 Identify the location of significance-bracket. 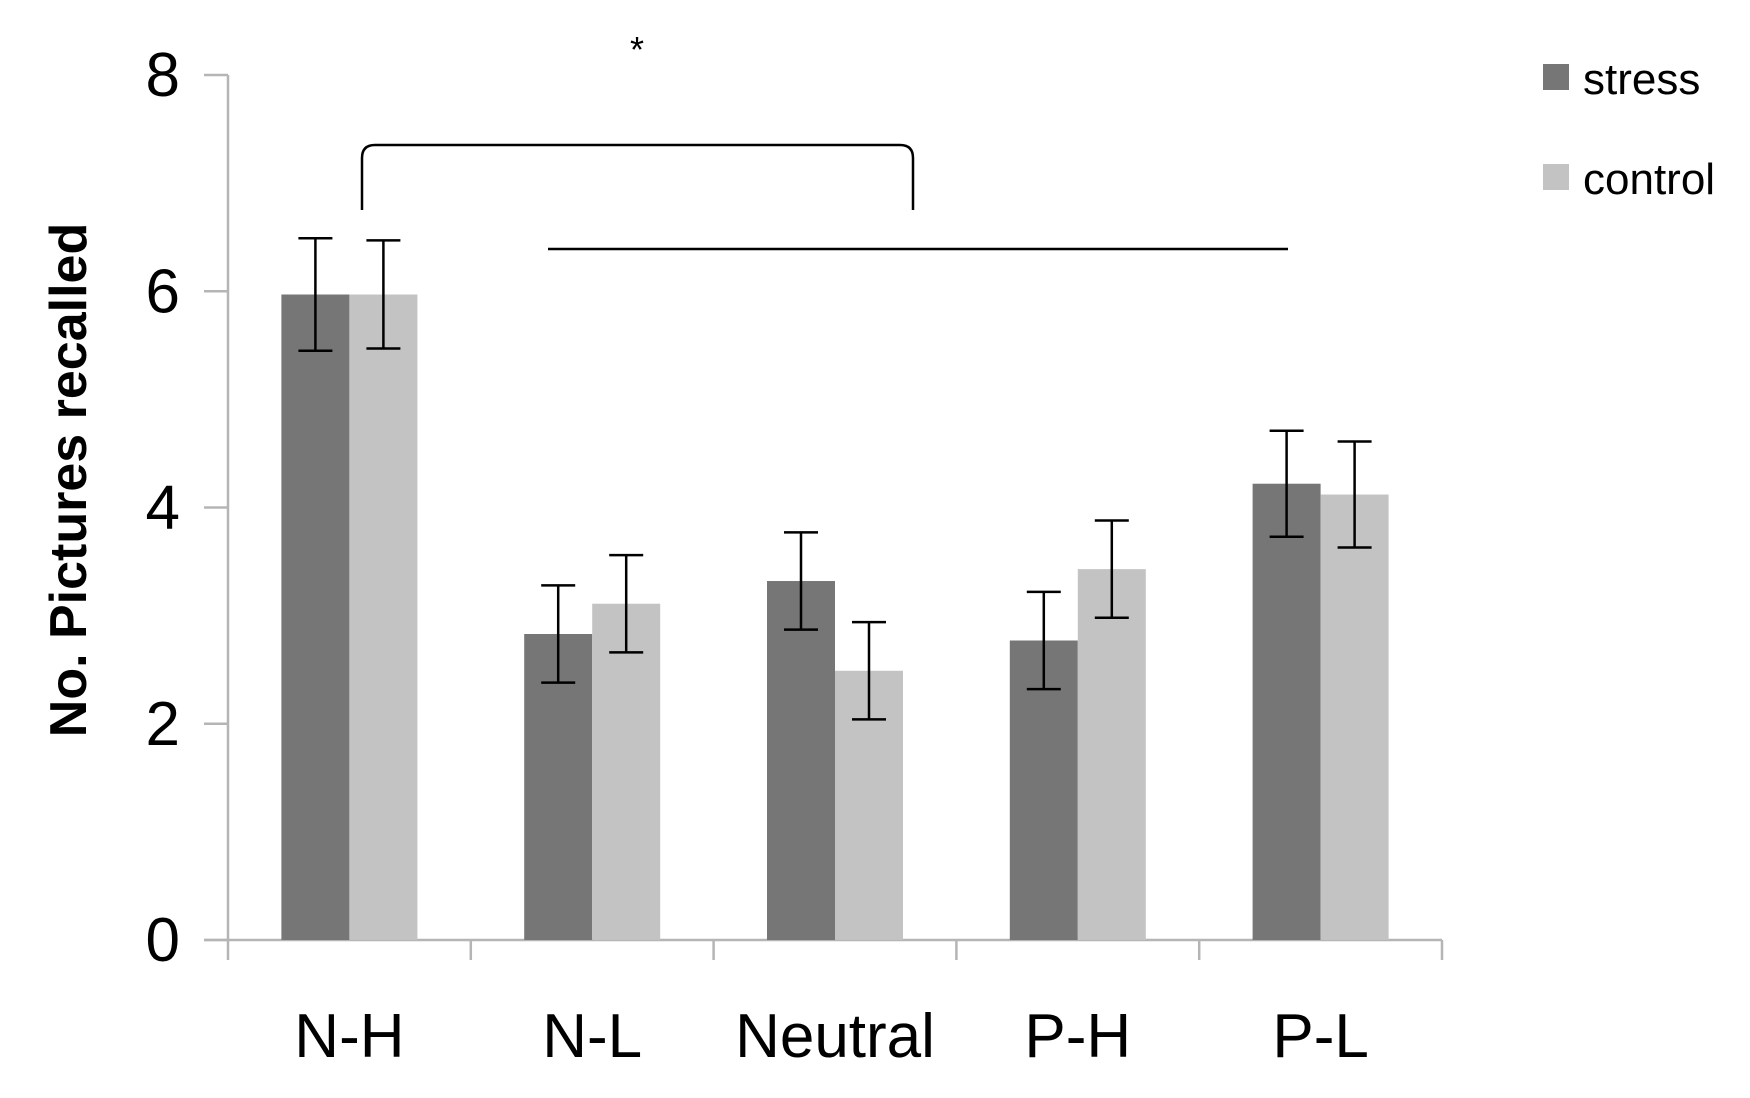
(637, 176).